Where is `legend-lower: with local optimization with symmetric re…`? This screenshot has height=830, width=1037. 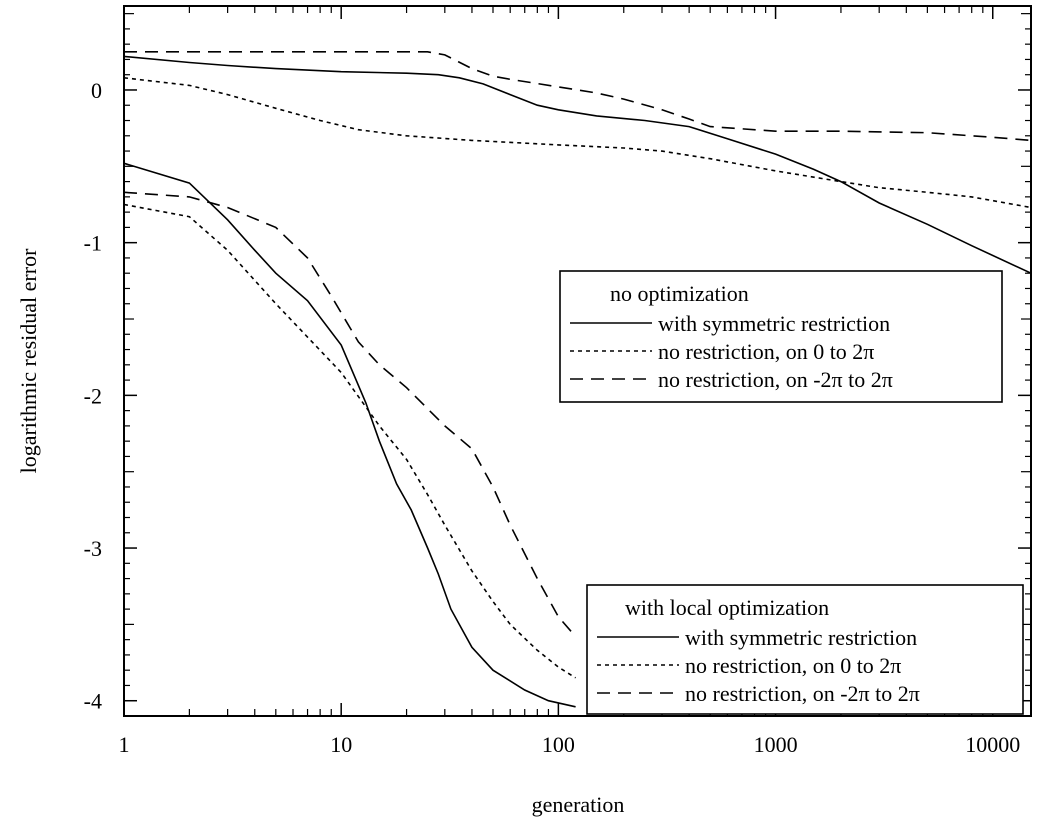 legend-lower: with local optimization with symmetric re… is located at coordinates (805, 649).